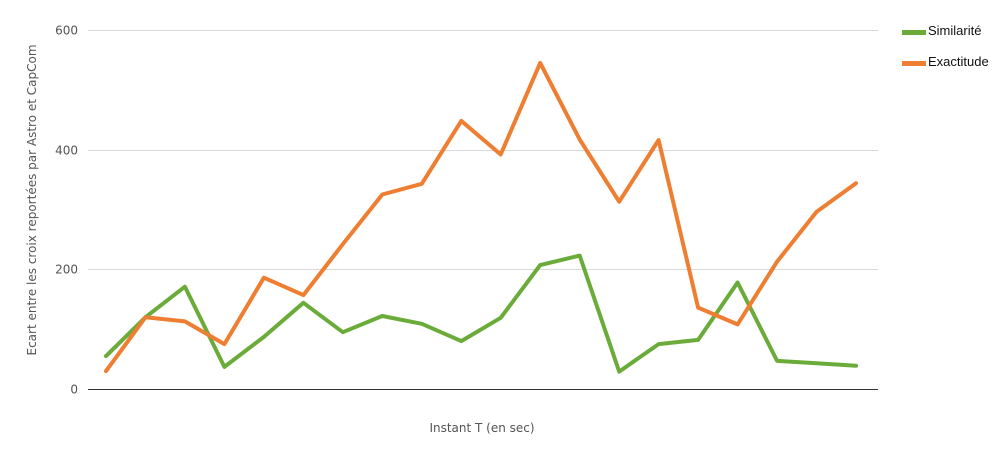  What do you see at coordinates (66, 151) in the screenshot?
I see `y-tick-label: 400` at bounding box center [66, 151].